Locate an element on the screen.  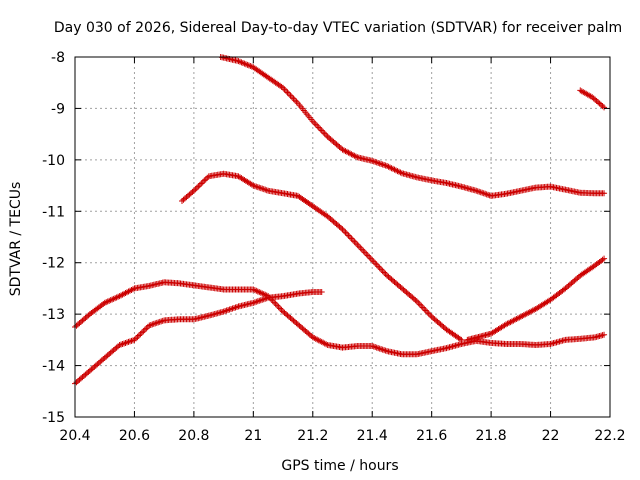
x-tick-label: 21.2 is located at coordinates (312, 436).